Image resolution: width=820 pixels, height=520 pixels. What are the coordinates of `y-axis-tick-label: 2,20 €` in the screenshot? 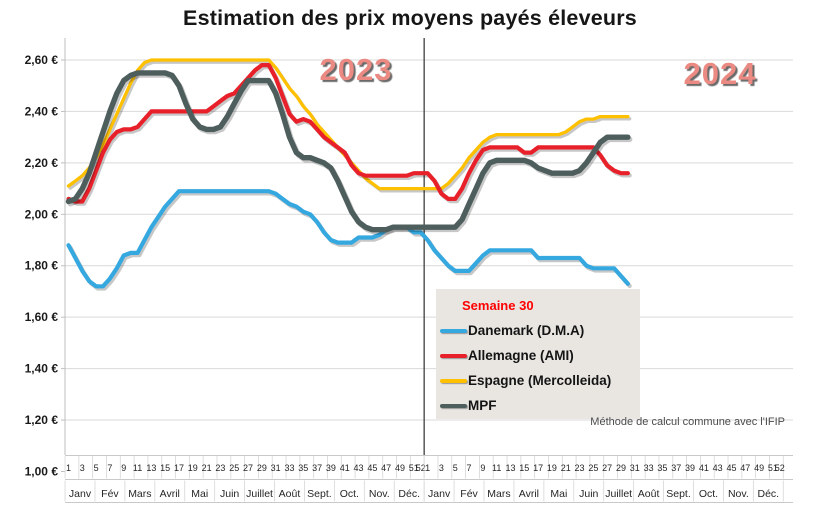 It's located at (42, 163).